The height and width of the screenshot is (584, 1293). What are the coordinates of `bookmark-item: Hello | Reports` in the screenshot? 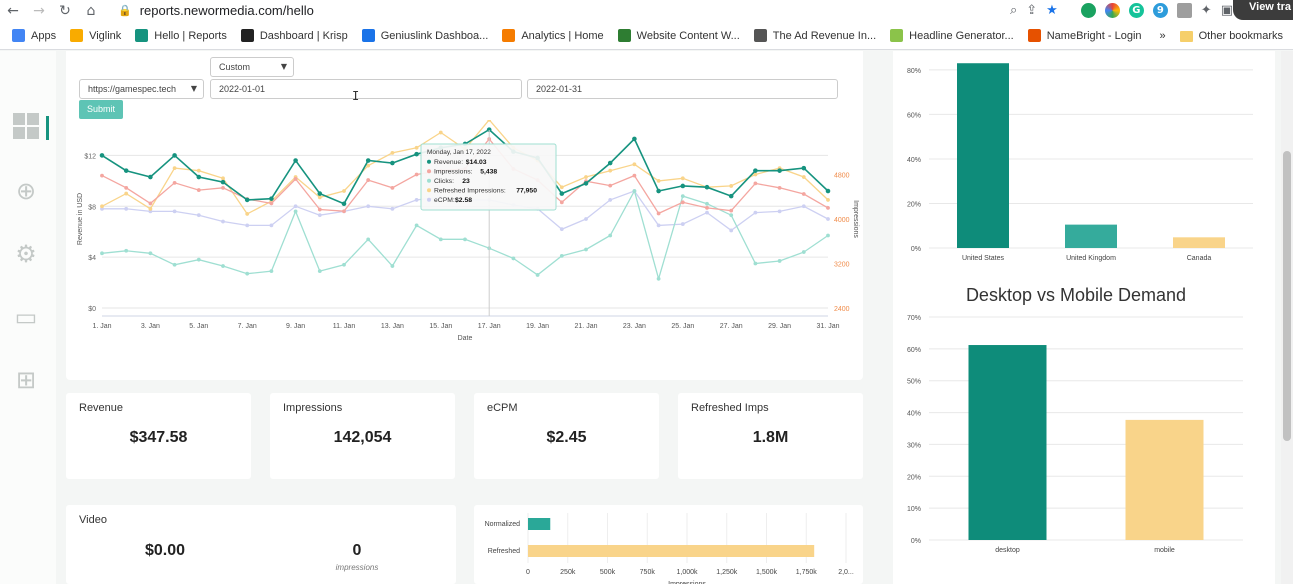 It's located at (181, 35).